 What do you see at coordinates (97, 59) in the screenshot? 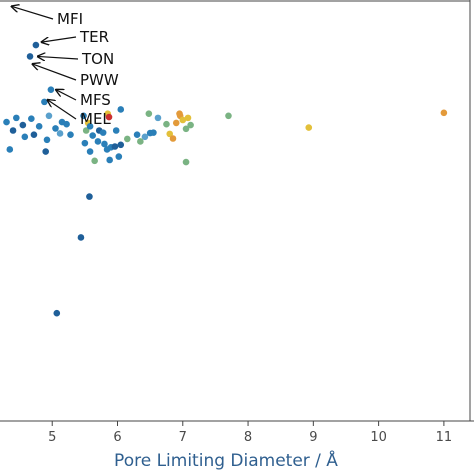
I see `annotation-label-ton: TON` at bounding box center [97, 59].